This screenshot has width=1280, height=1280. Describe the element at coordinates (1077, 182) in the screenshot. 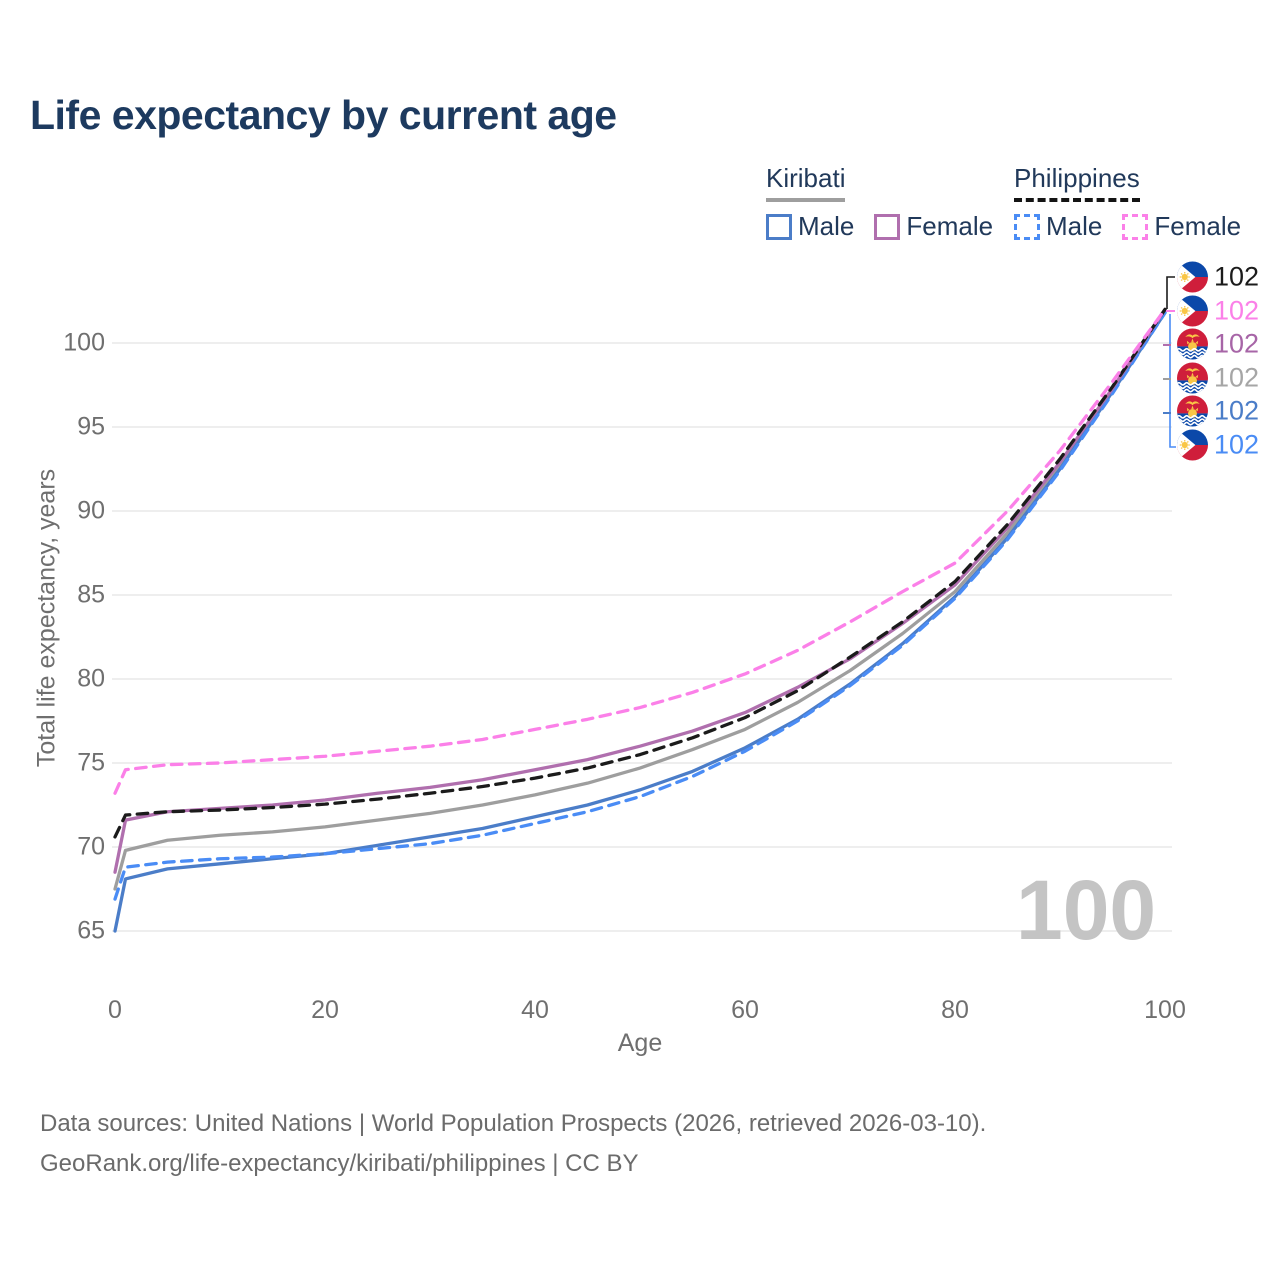

I see `legend-header-philippines: Philippines` at that location.